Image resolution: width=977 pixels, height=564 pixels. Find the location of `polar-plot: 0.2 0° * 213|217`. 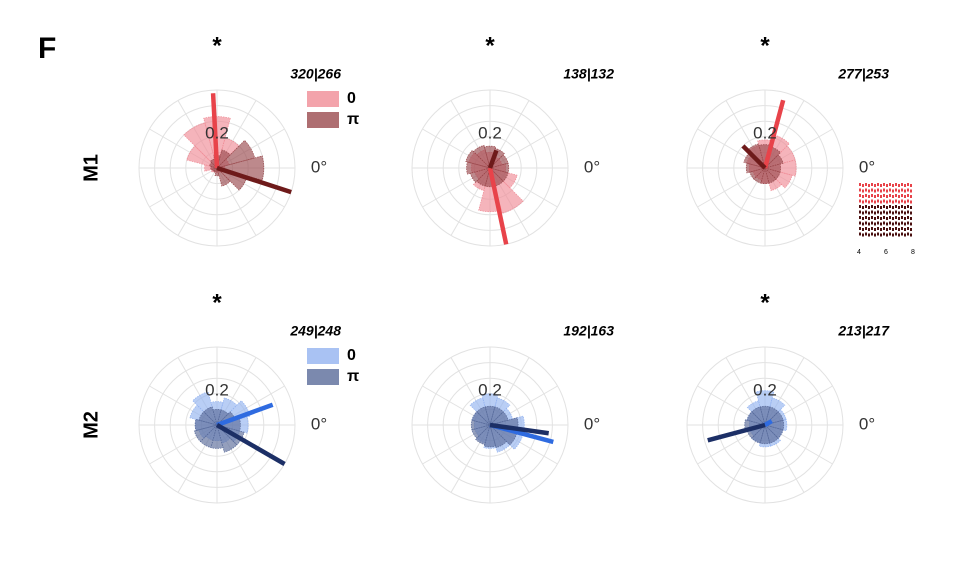

polar-plot: 0.2 0° * 213|217 is located at coordinates (788, 396).